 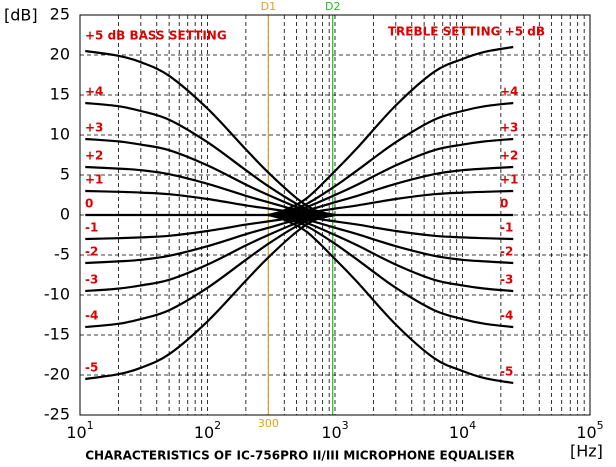 I want to click on y-tick-label: 5, so click(x=65, y=174).